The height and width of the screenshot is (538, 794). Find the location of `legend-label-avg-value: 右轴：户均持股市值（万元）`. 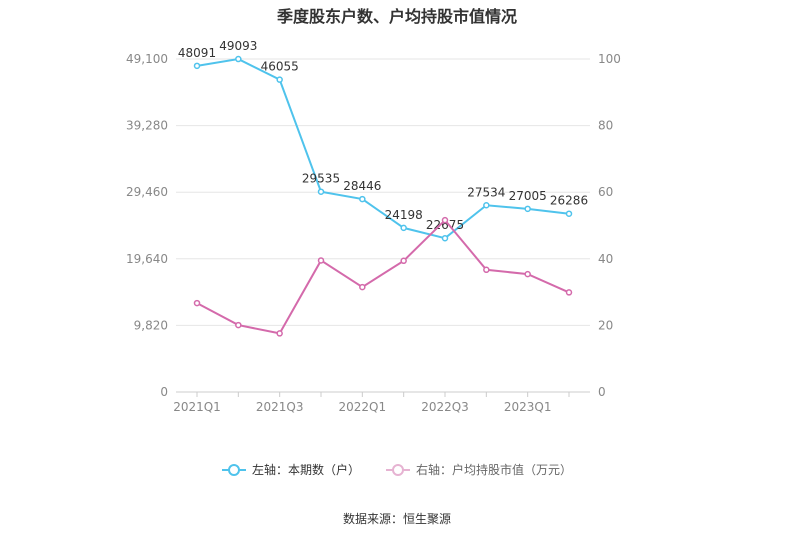

legend-label-avg-value: 右轴：户均持股市值（万元） is located at coordinates (494, 470).